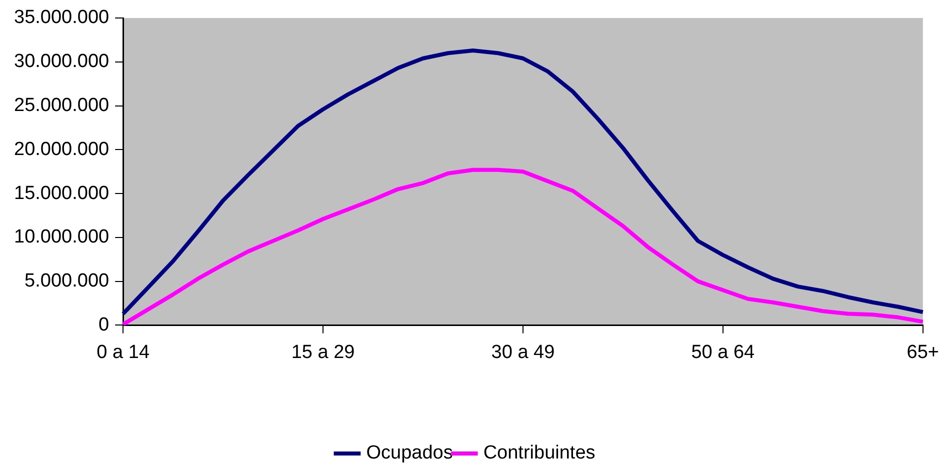  Describe the element at coordinates (67, 281) in the screenshot. I see `y-tick-label: 5.000.000` at that location.